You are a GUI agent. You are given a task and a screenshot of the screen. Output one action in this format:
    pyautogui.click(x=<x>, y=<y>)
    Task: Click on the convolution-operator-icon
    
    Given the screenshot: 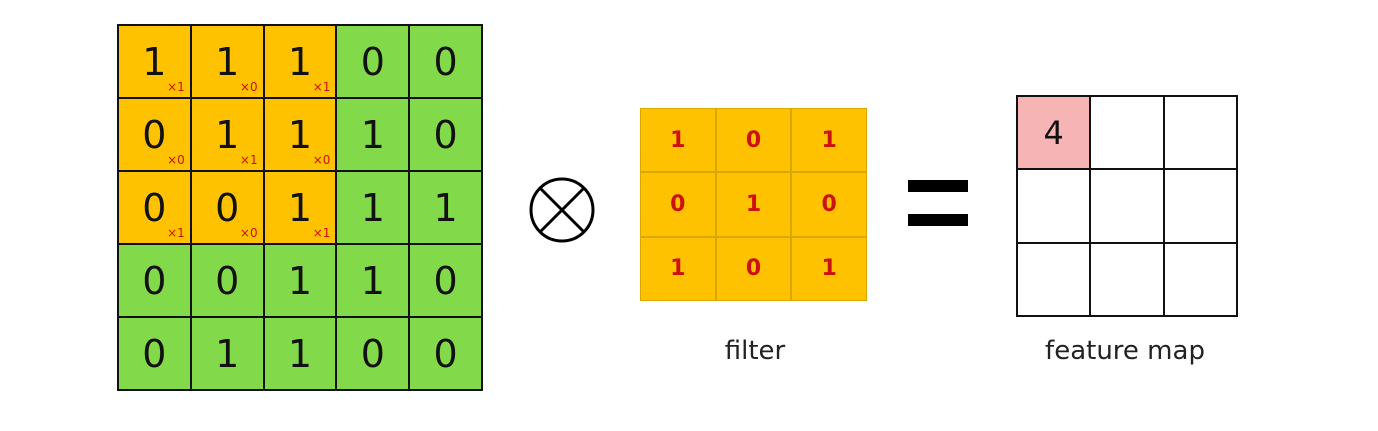 What is the action you would take?
    pyautogui.click(x=562, y=210)
    